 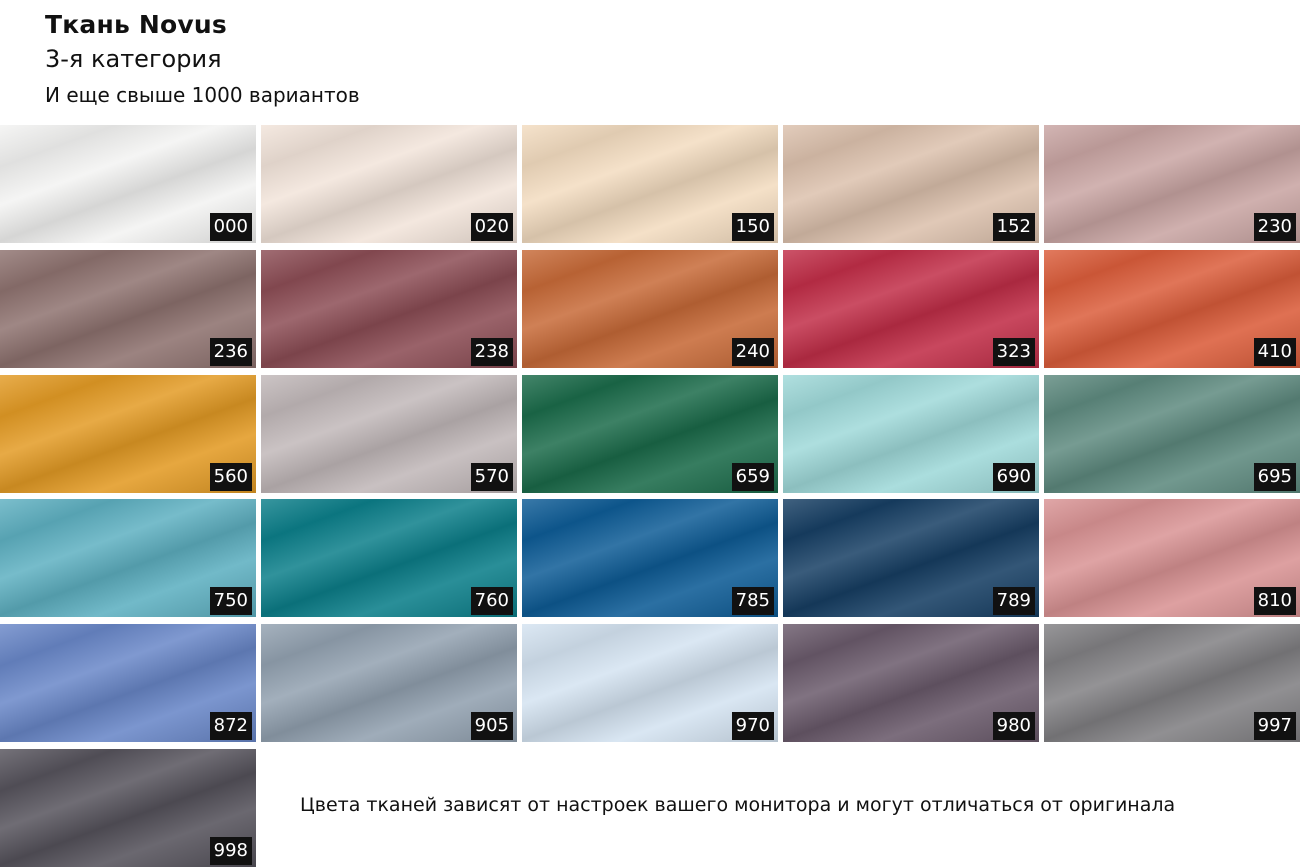 What do you see at coordinates (389, 558) in the screenshot?
I see `fabric-swatch-760: 760` at bounding box center [389, 558].